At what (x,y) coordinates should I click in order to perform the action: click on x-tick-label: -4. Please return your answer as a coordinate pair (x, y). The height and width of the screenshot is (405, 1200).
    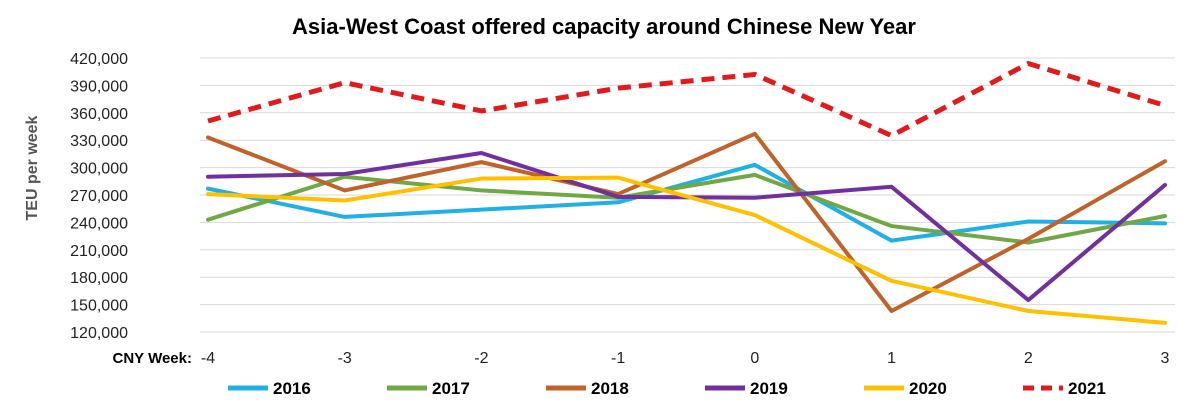
    Looking at the image, I should click on (208, 358).